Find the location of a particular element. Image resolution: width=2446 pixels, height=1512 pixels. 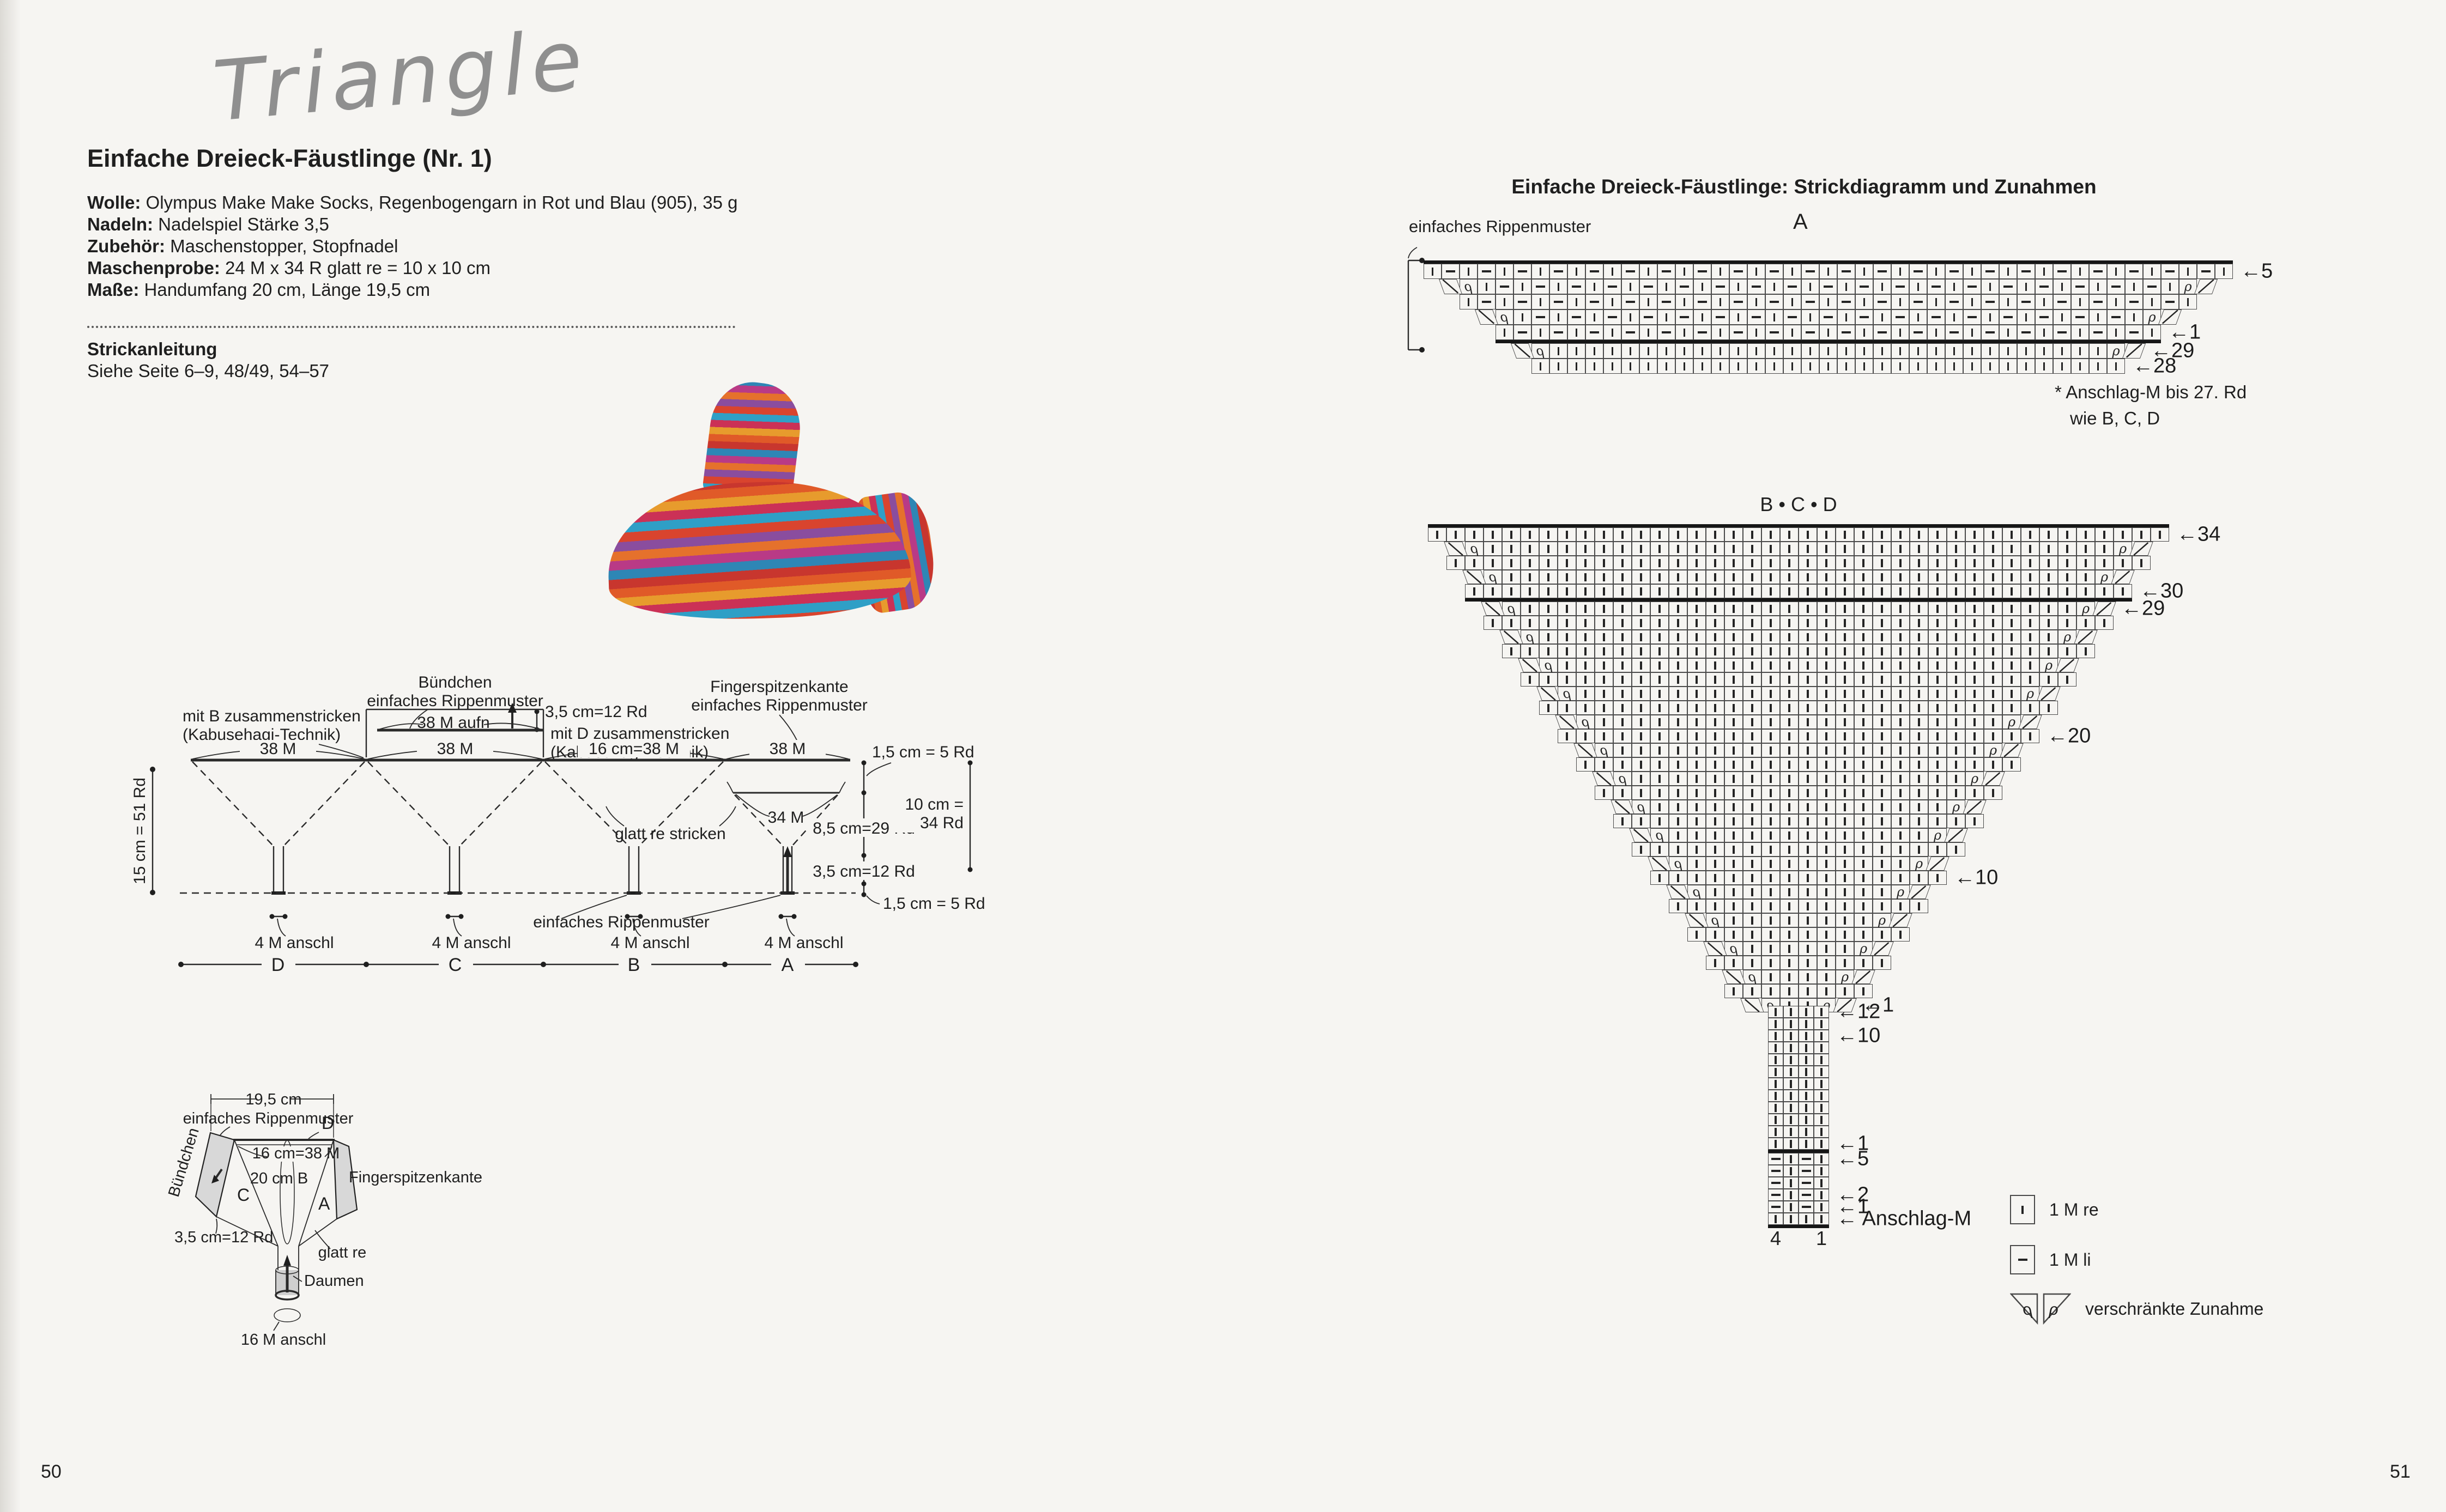

diagram-label: 4 M anschl is located at coordinates (294, 943).